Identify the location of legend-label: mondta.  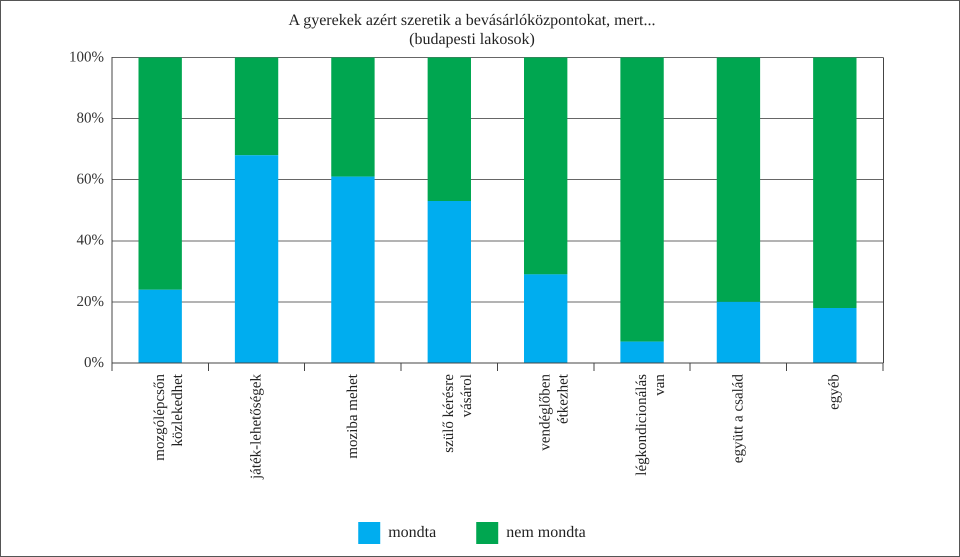
(412, 533).